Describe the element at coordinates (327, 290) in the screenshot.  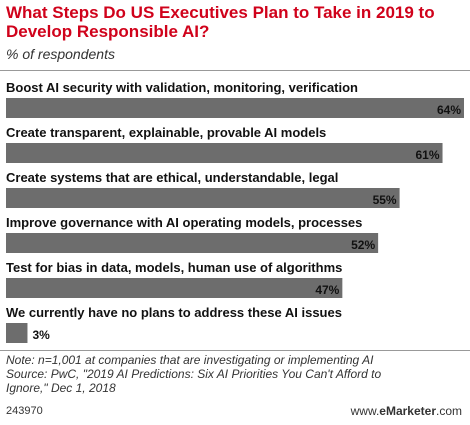
I see `value-label: 47%` at that location.